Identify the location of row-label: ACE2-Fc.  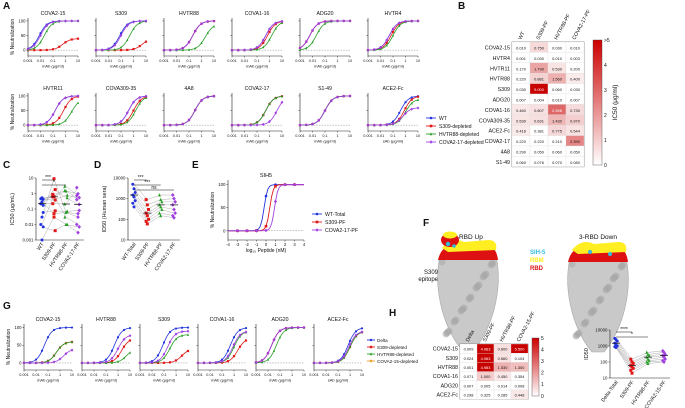
(500, 132).